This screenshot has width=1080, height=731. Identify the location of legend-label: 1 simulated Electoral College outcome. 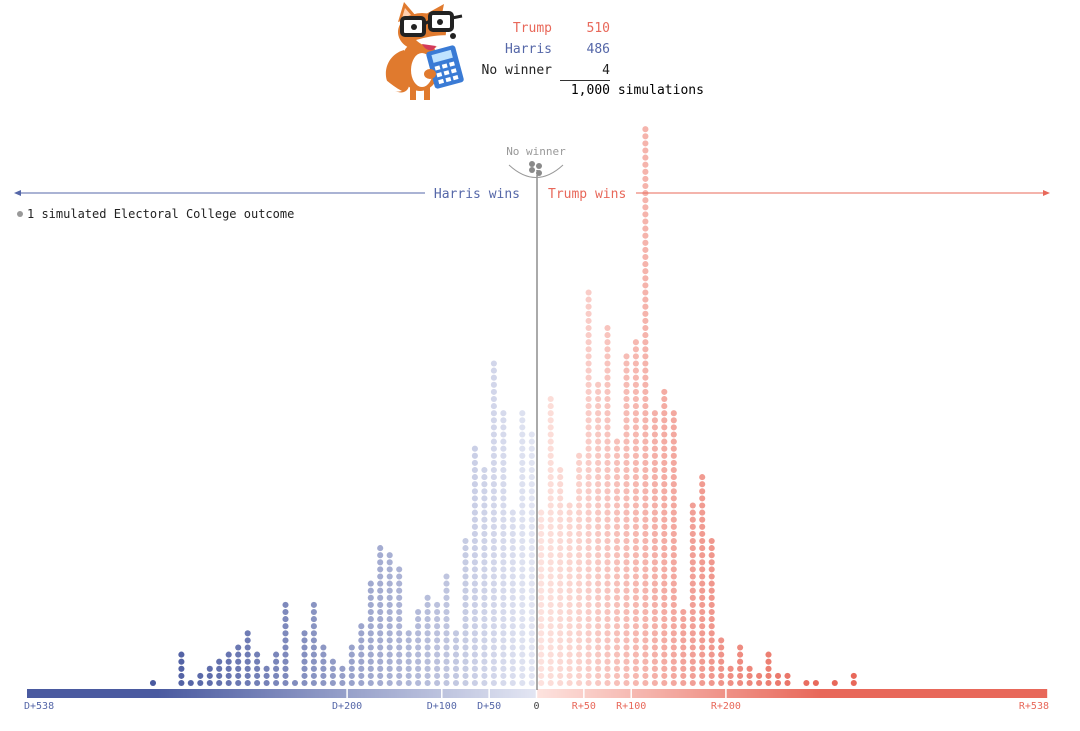
(160, 214).